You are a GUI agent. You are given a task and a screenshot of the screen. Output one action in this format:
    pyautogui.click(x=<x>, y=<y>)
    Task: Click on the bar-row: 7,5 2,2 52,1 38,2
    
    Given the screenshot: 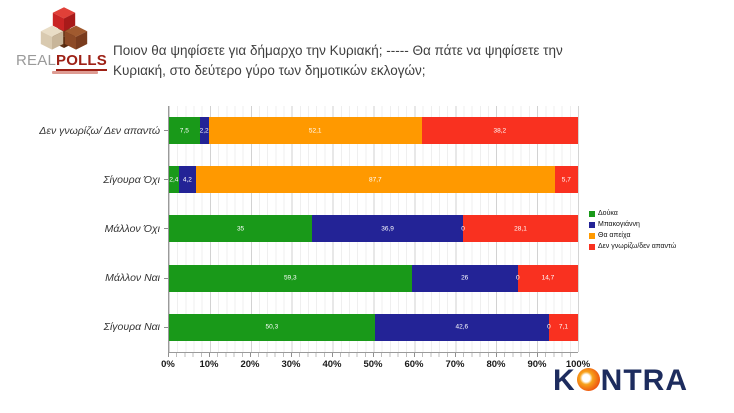 What is the action you would take?
    pyautogui.click(x=373, y=130)
    